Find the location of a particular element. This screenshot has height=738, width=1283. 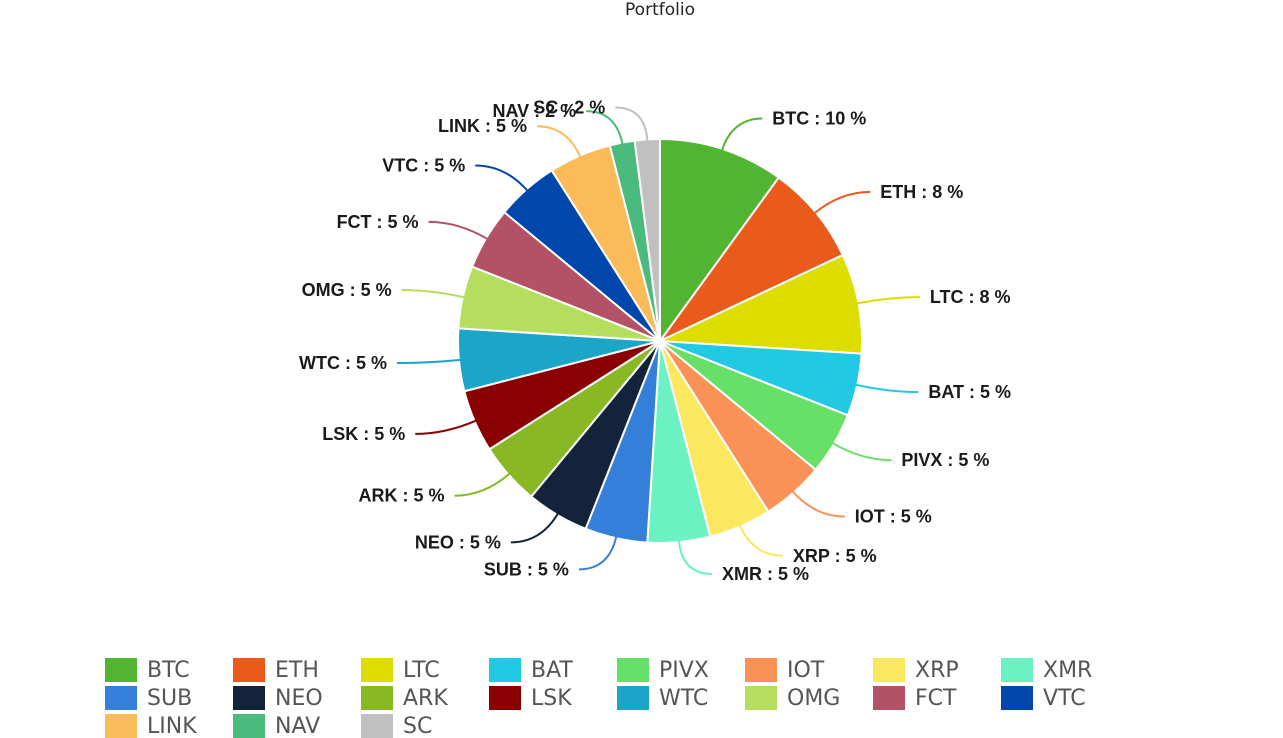

legend-item-sc: SC is located at coordinates (425, 725).